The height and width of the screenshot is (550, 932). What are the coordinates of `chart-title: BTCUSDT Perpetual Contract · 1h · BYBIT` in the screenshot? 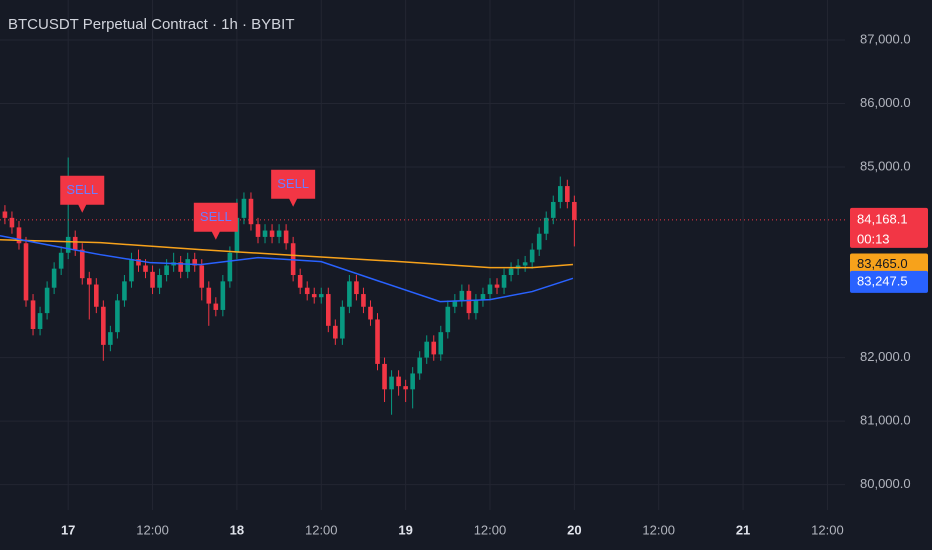 It's located at (151, 24).